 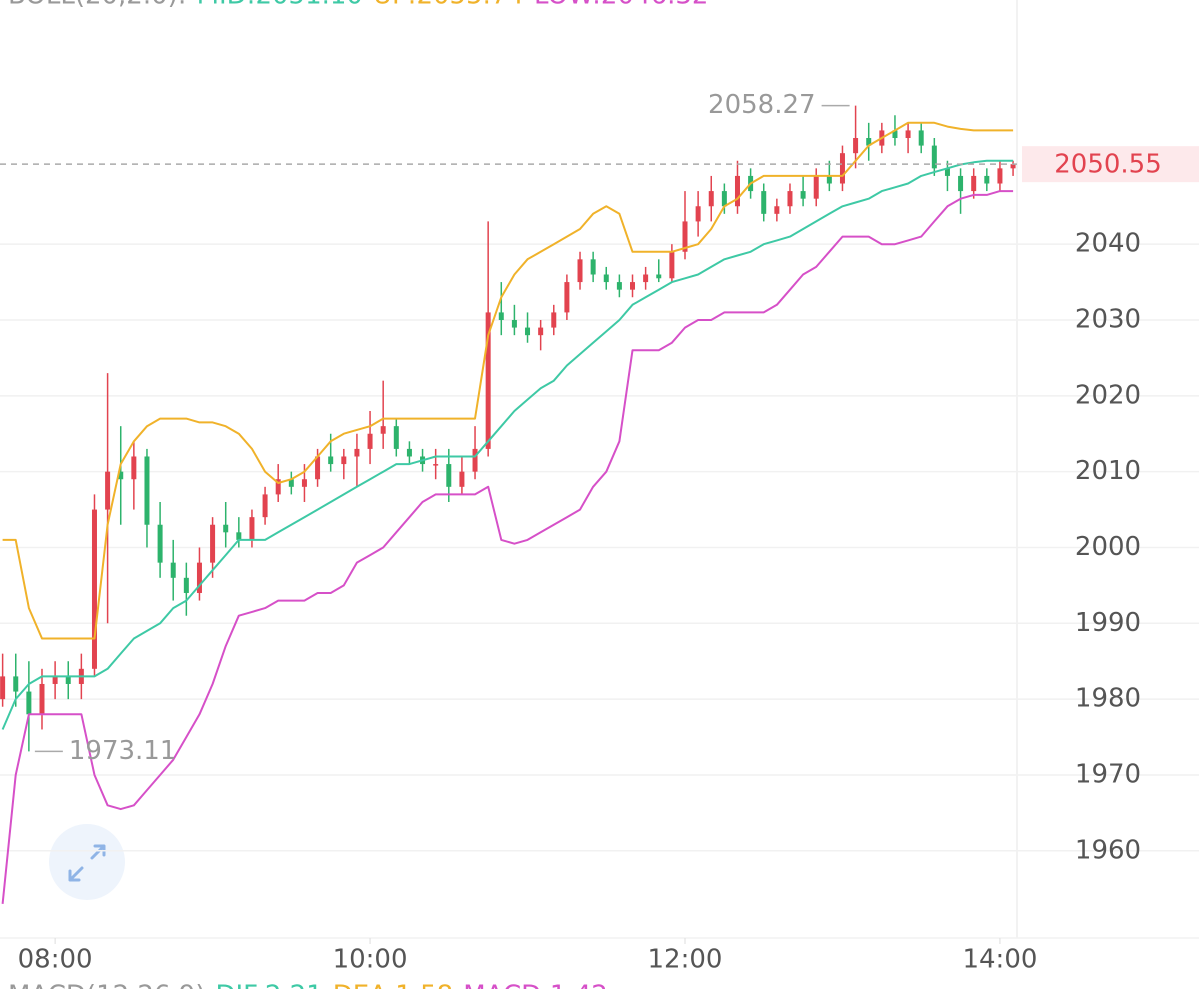 I want to click on expand-button, so click(x=87, y=862).